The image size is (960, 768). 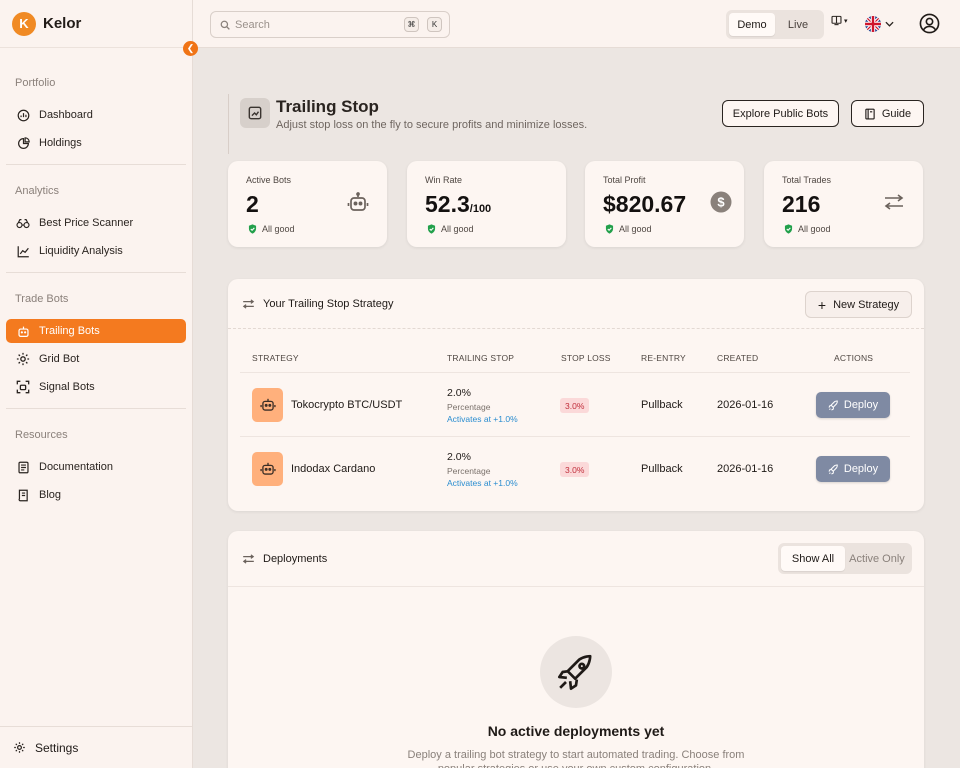 What do you see at coordinates (96, 387) in the screenshot?
I see `sidebar-item-signal-bots: Signal Bots` at bounding box center [96, 387].